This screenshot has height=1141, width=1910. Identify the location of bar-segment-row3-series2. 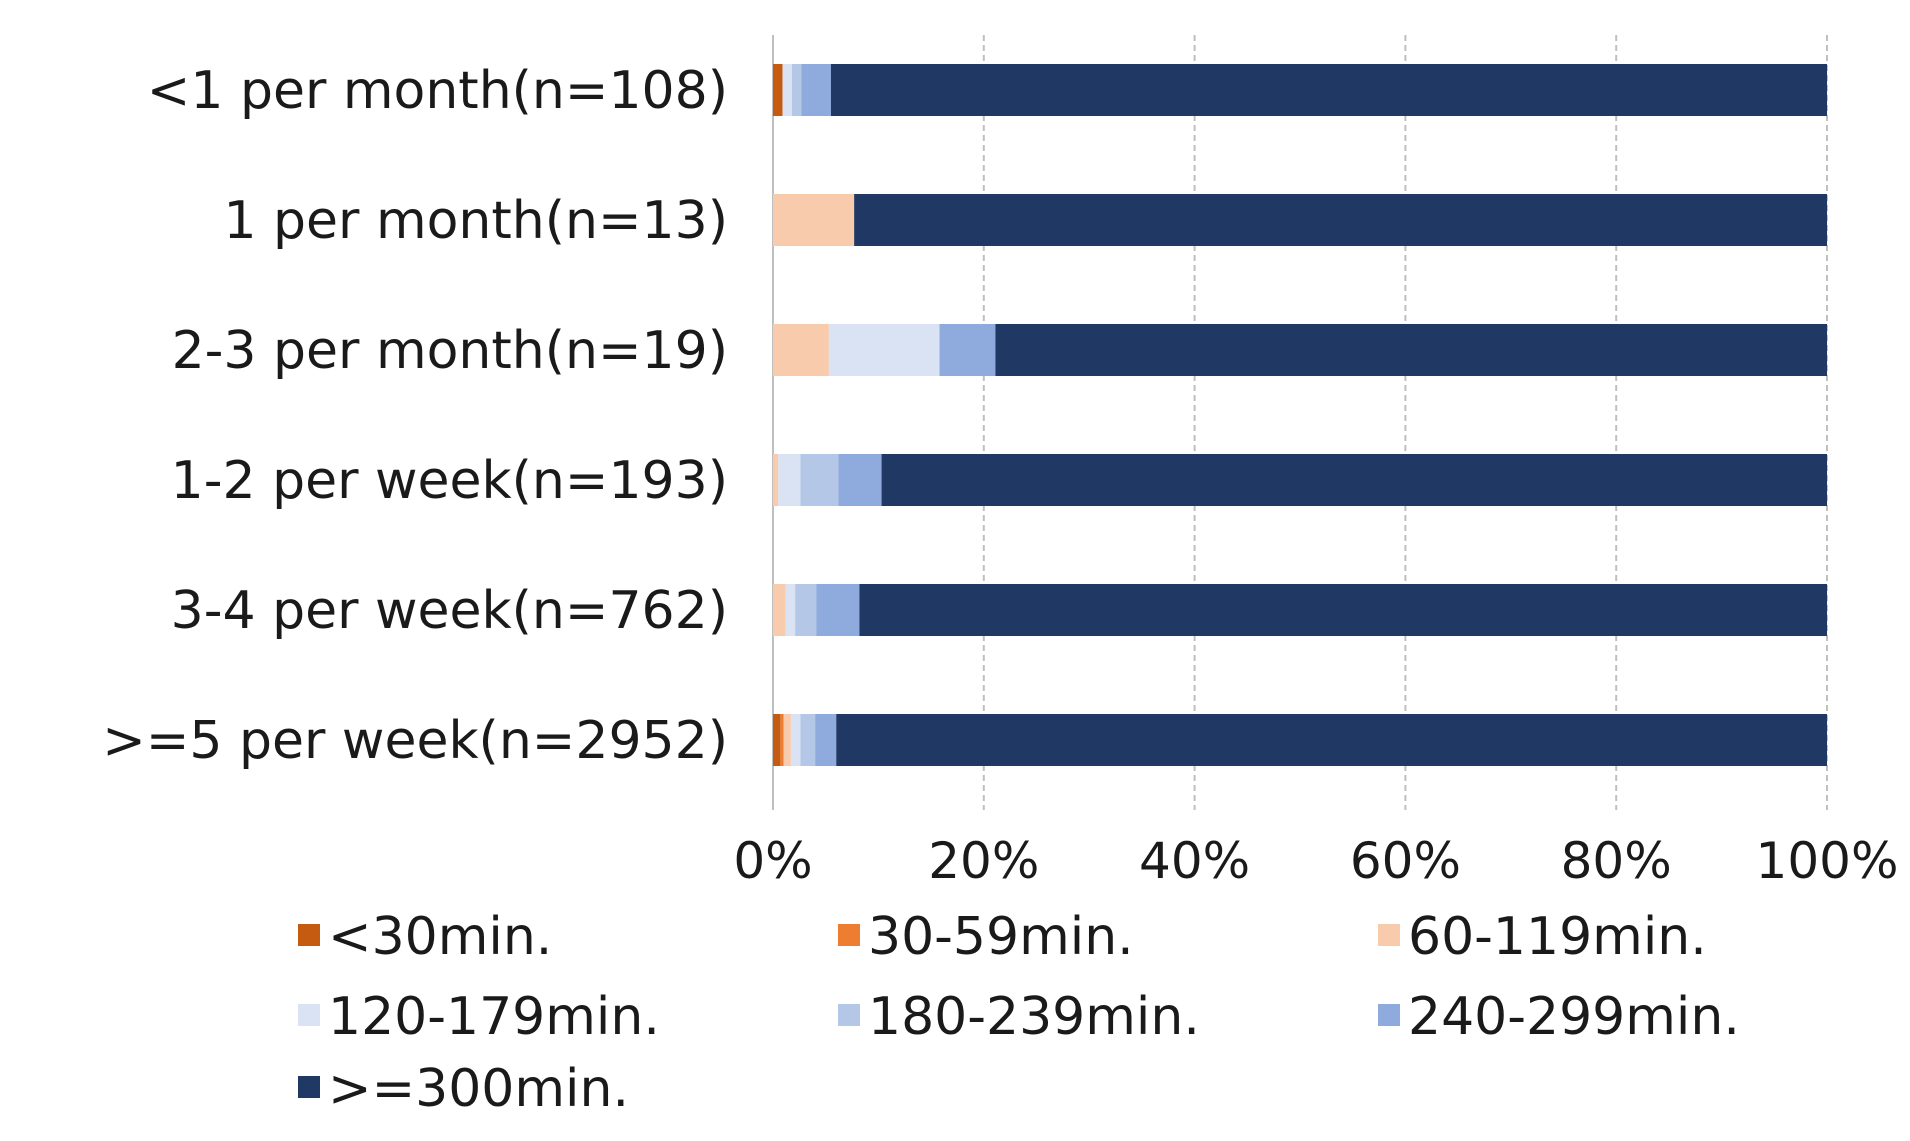
(776, 480).